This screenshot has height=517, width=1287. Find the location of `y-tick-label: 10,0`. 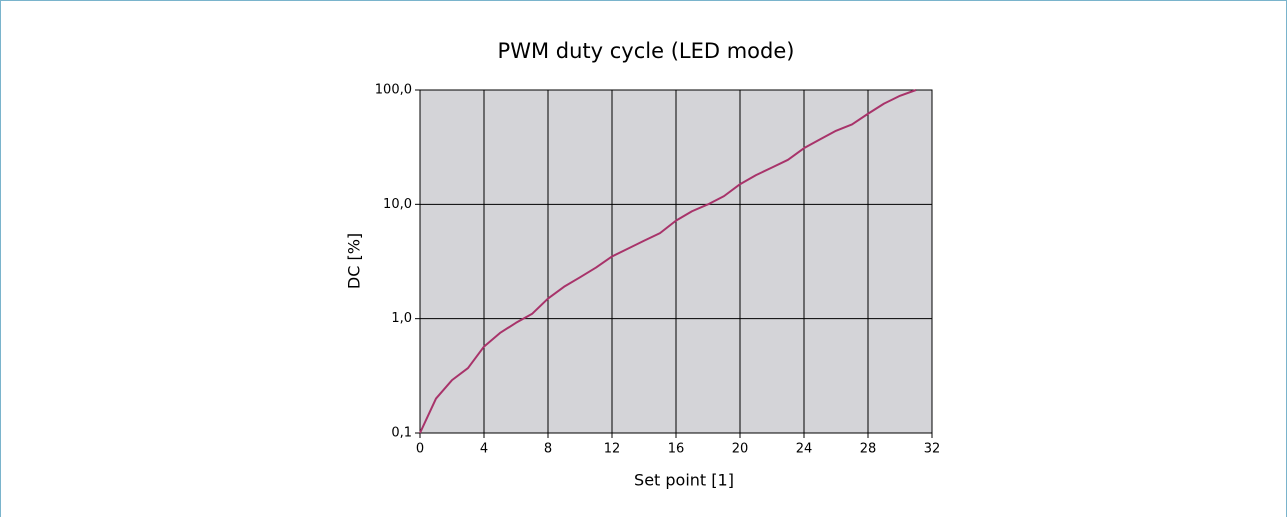

y-tick-label: 10,0 is located at coordinates (397, 204).